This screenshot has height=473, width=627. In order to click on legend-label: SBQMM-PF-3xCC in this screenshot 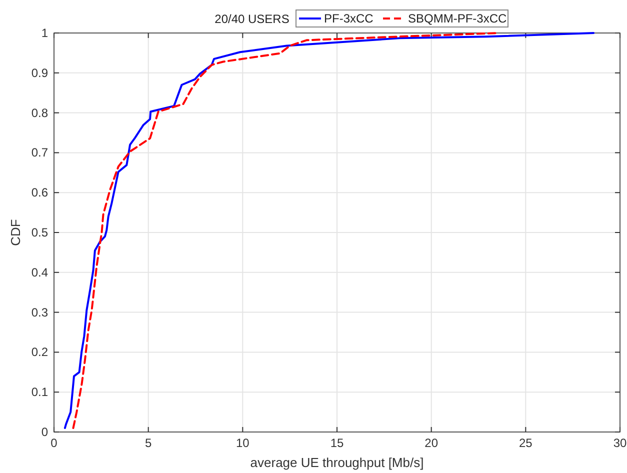, I will do `click(457, 19)`.